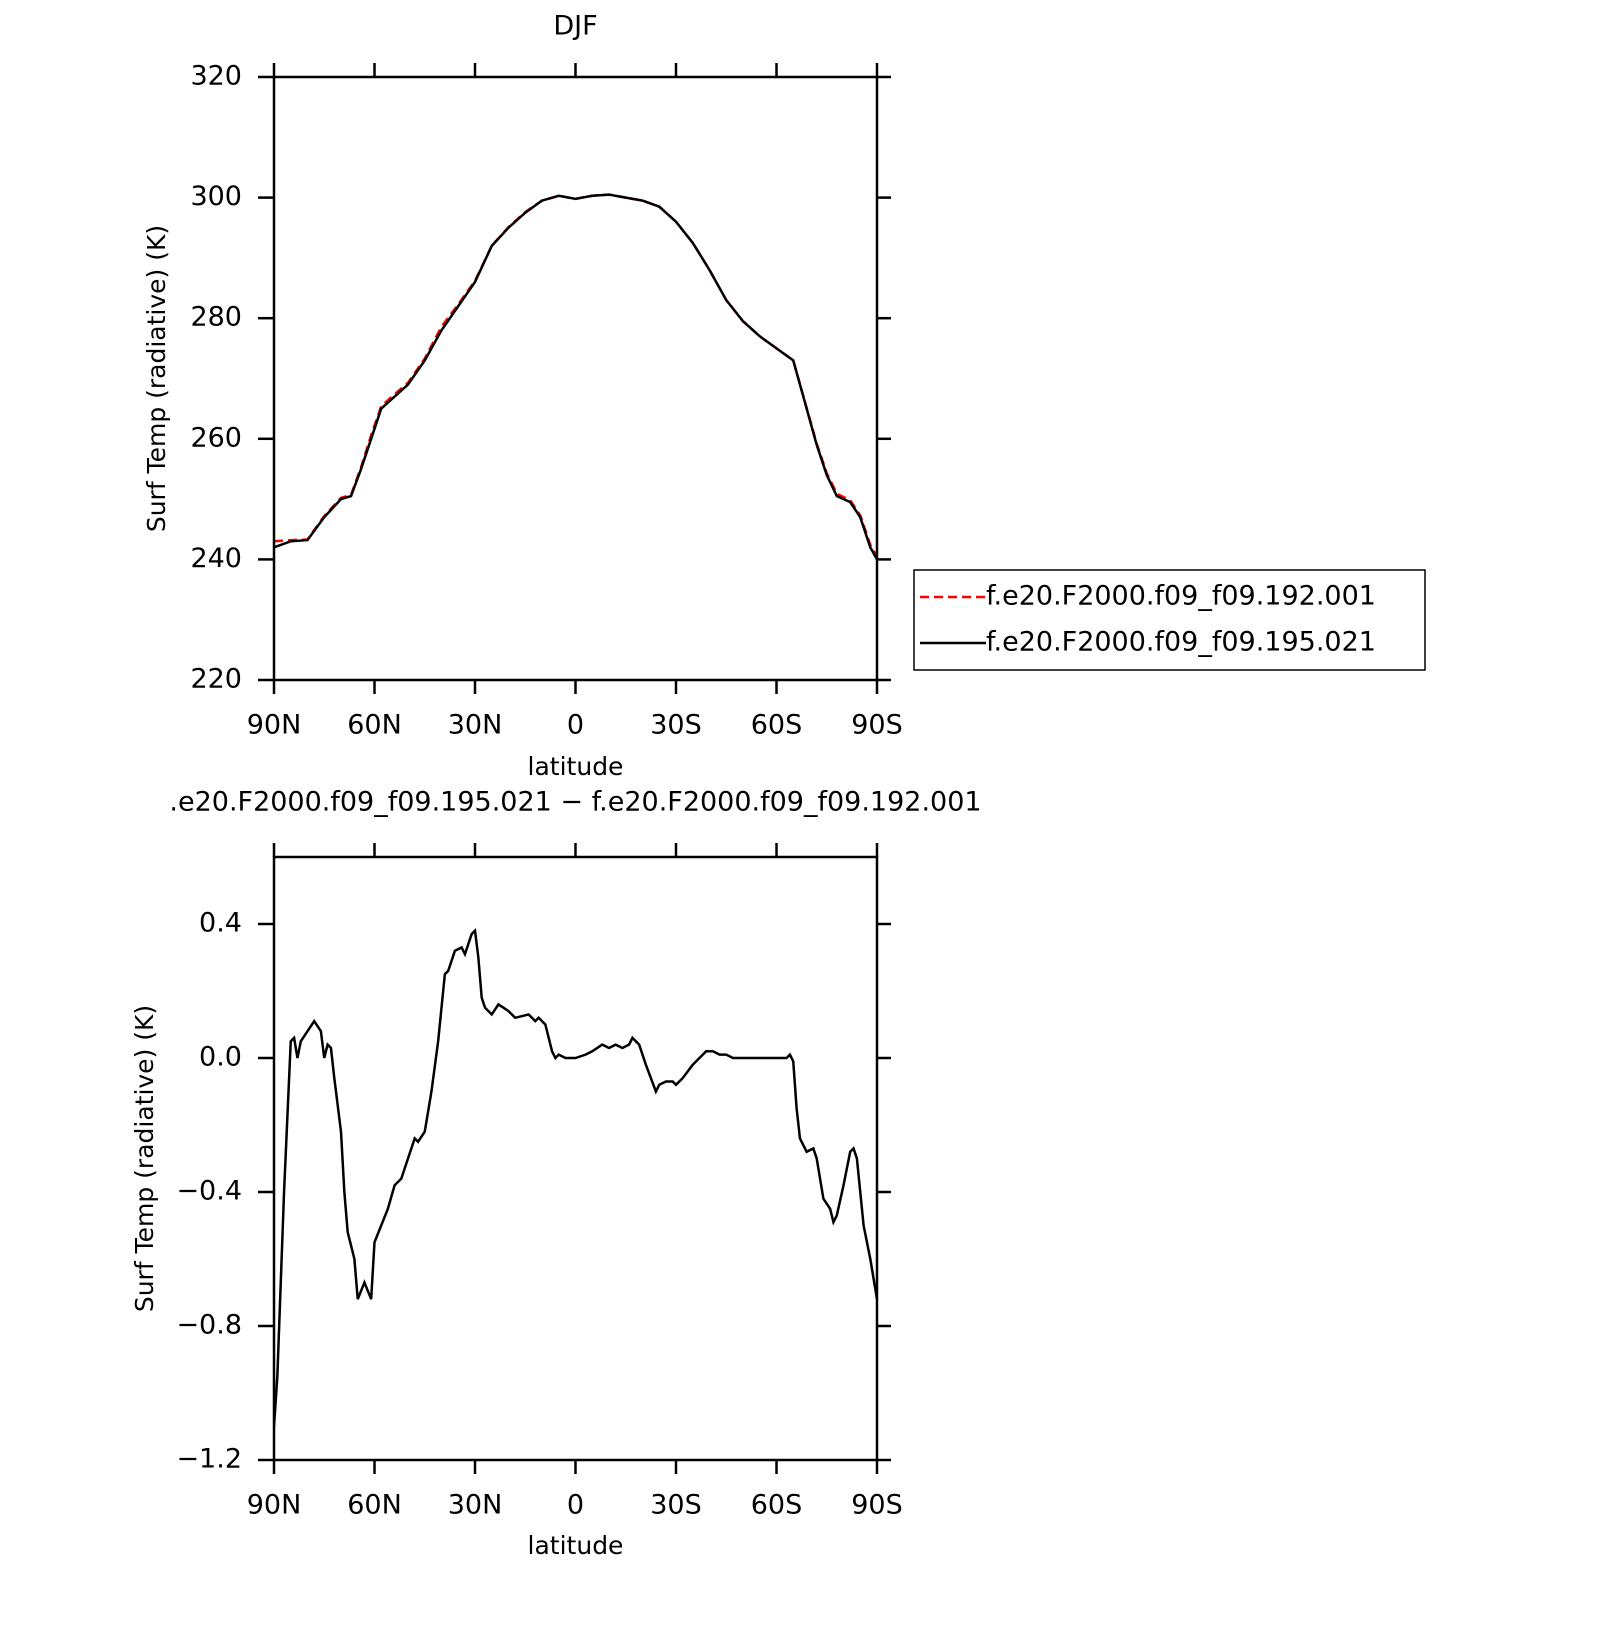  I want to click on y-tick-label: 260, so click(216, 437).